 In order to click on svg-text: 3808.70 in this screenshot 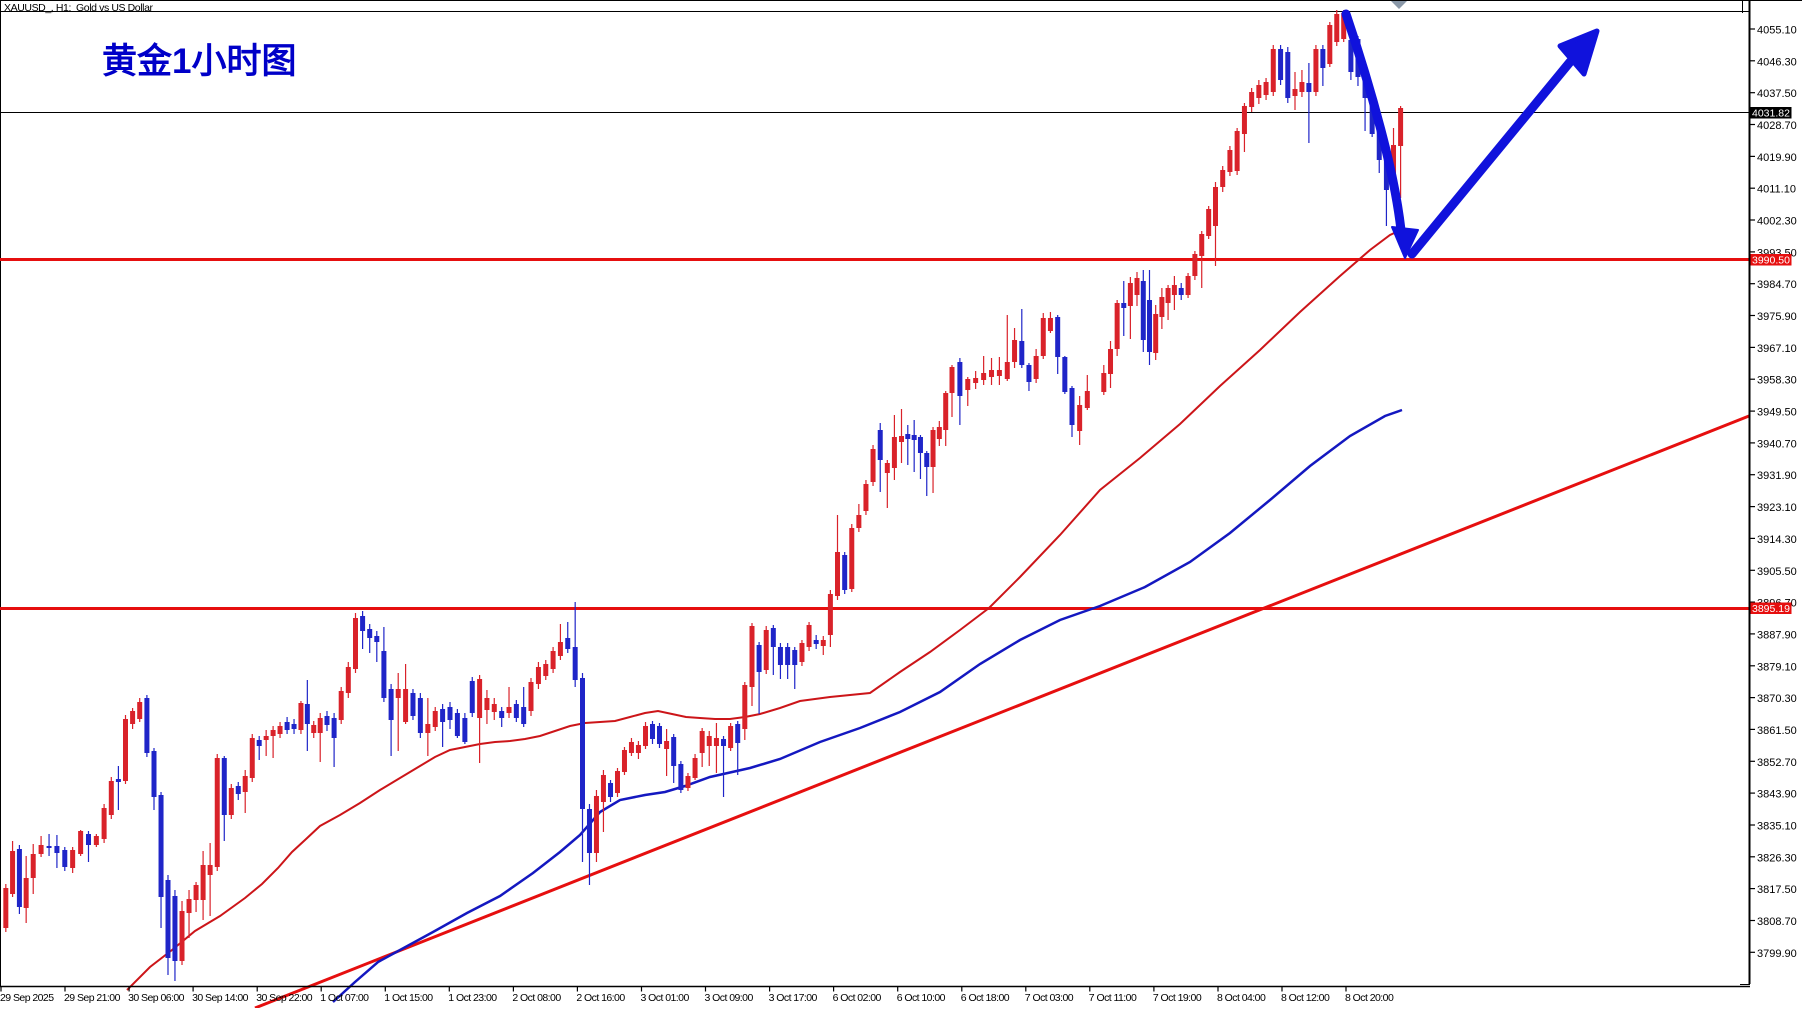, I will do `click(1777, 922)`.